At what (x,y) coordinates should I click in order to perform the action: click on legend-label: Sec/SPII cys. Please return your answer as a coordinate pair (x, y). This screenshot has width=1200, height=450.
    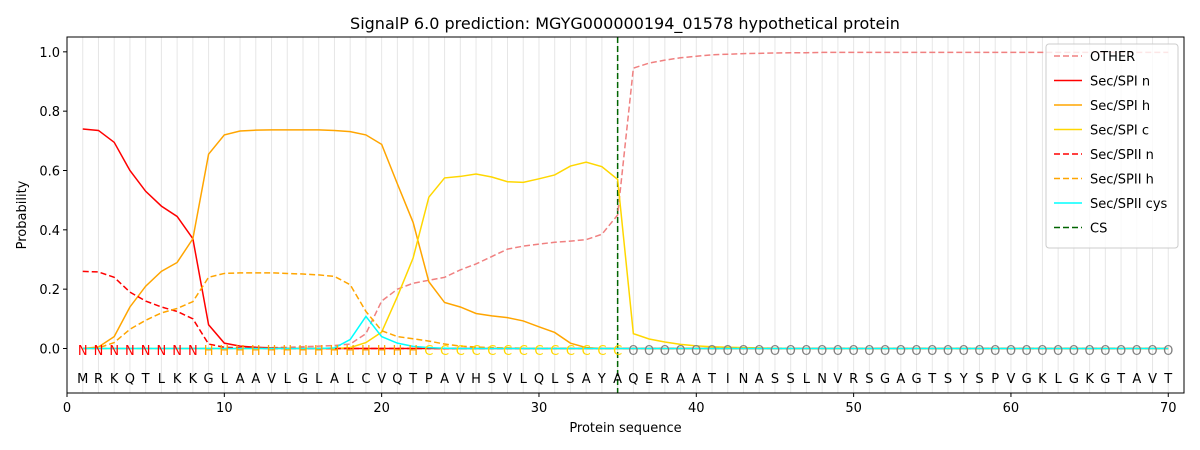
    Looking at the image, I should click on (1129, 204).